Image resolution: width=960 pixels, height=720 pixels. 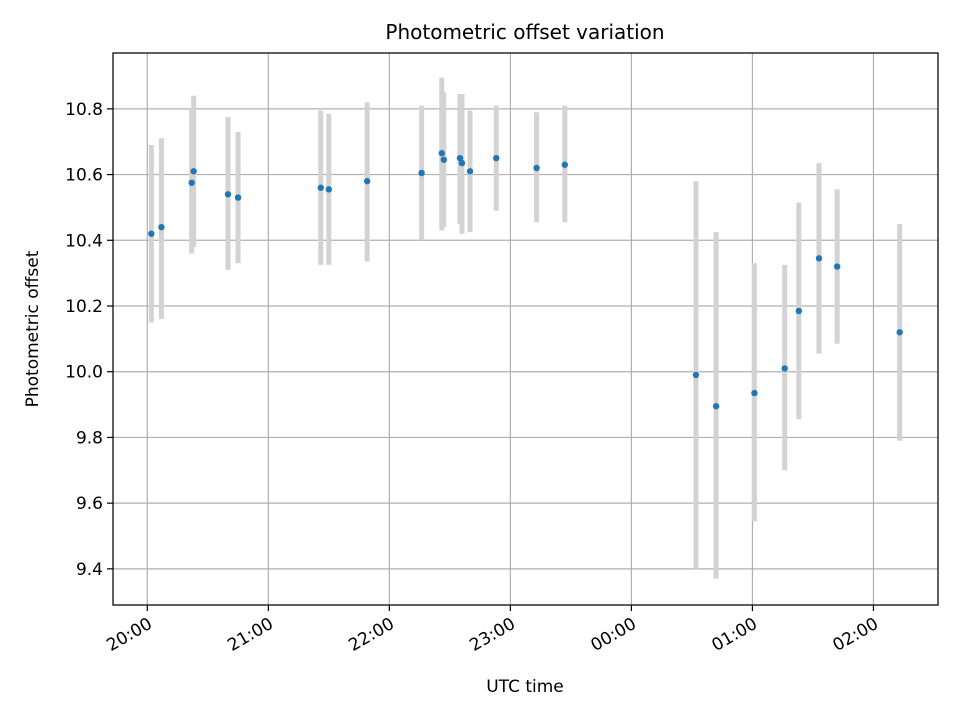 What do you see at coordinates (89, 570) in the screenshot?
I see `y-tick-label: 9.4` at bounding box center [89, 570].